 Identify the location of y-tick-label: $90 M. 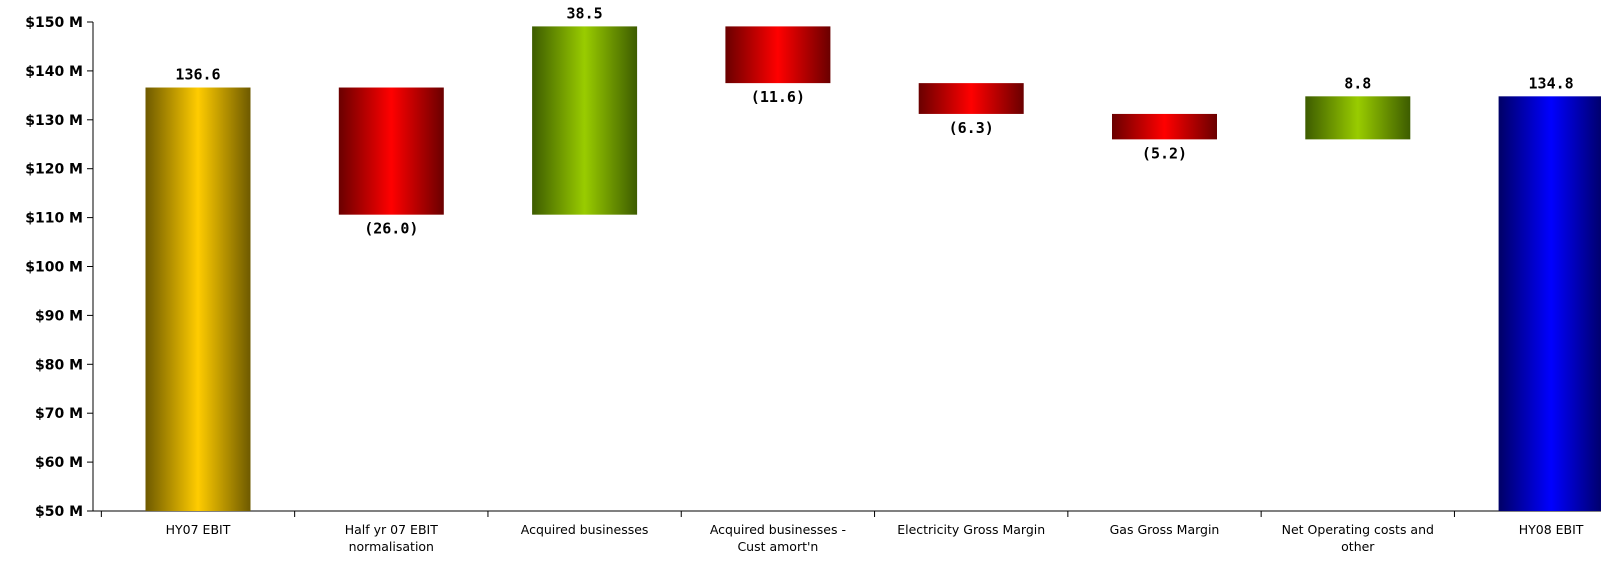
(59, 316).